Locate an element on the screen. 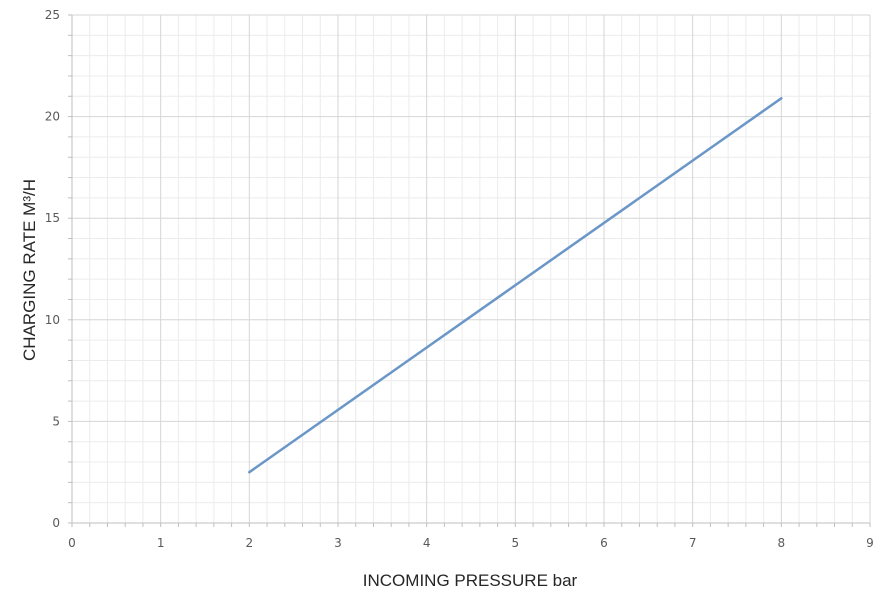 This screenshot has height=592, width=887. y-axis-title: CHARGING RATE M³/H is located at coordinates (29, 270).